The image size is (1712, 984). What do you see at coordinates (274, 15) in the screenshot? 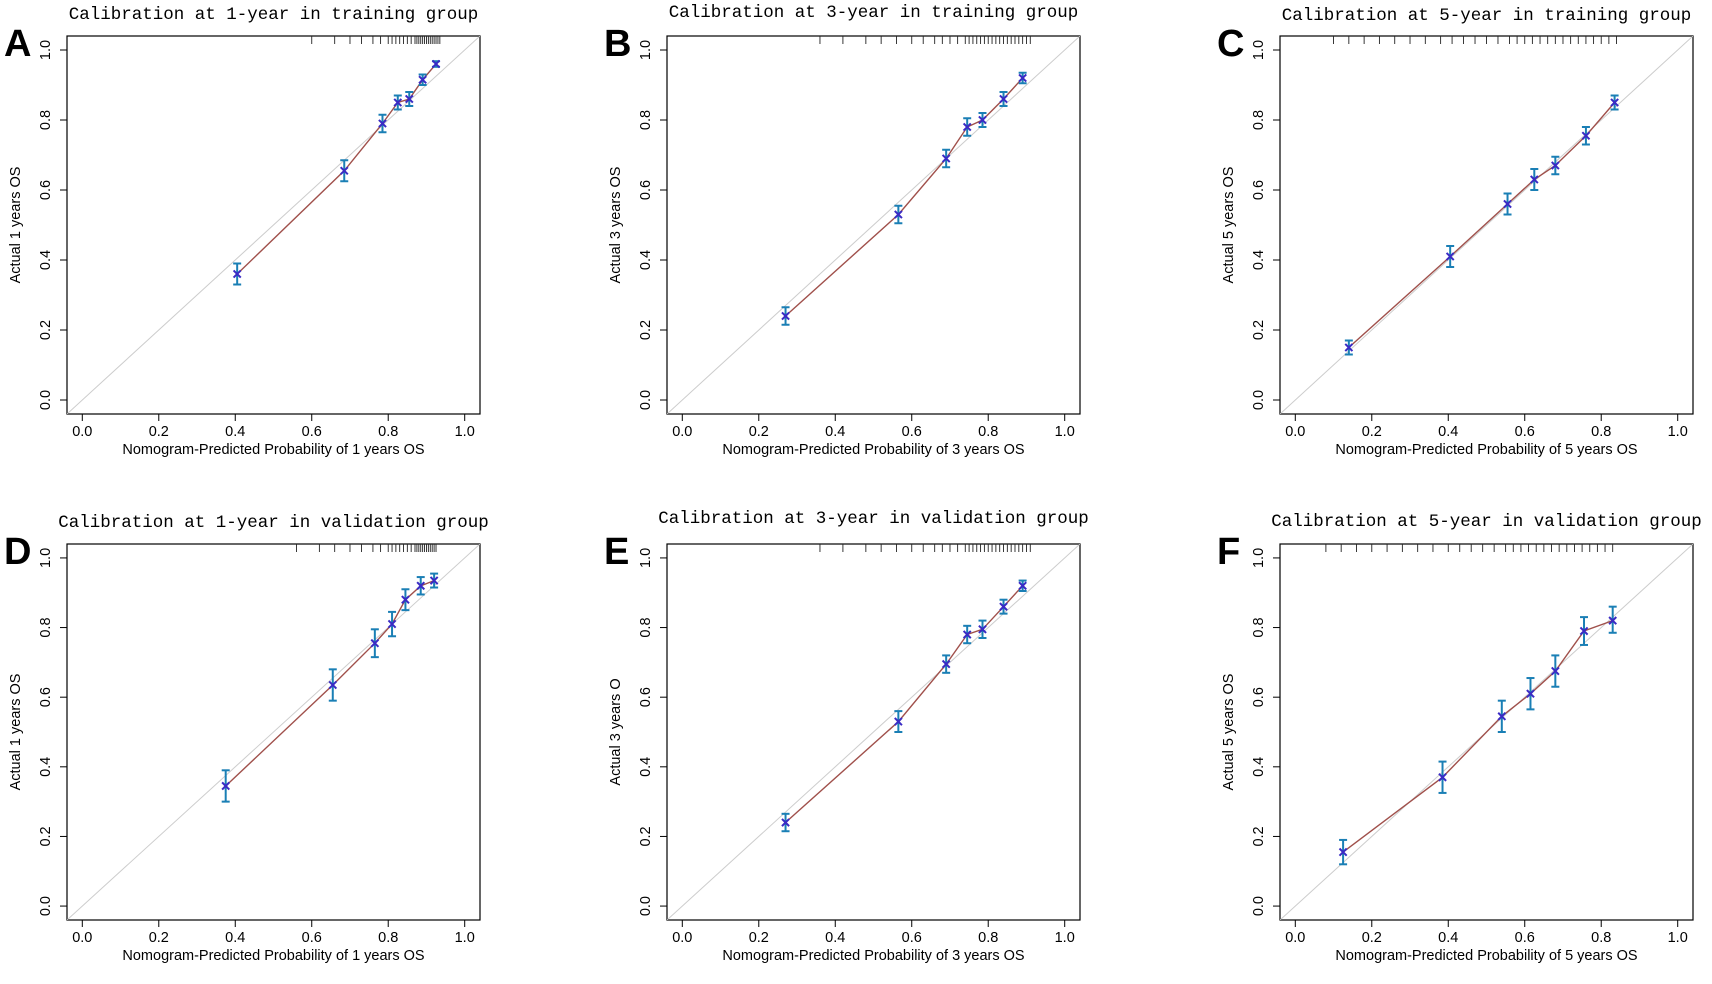
I see `chart-title: Calibration at 1-year in training group` at bounding box center [274, 15].